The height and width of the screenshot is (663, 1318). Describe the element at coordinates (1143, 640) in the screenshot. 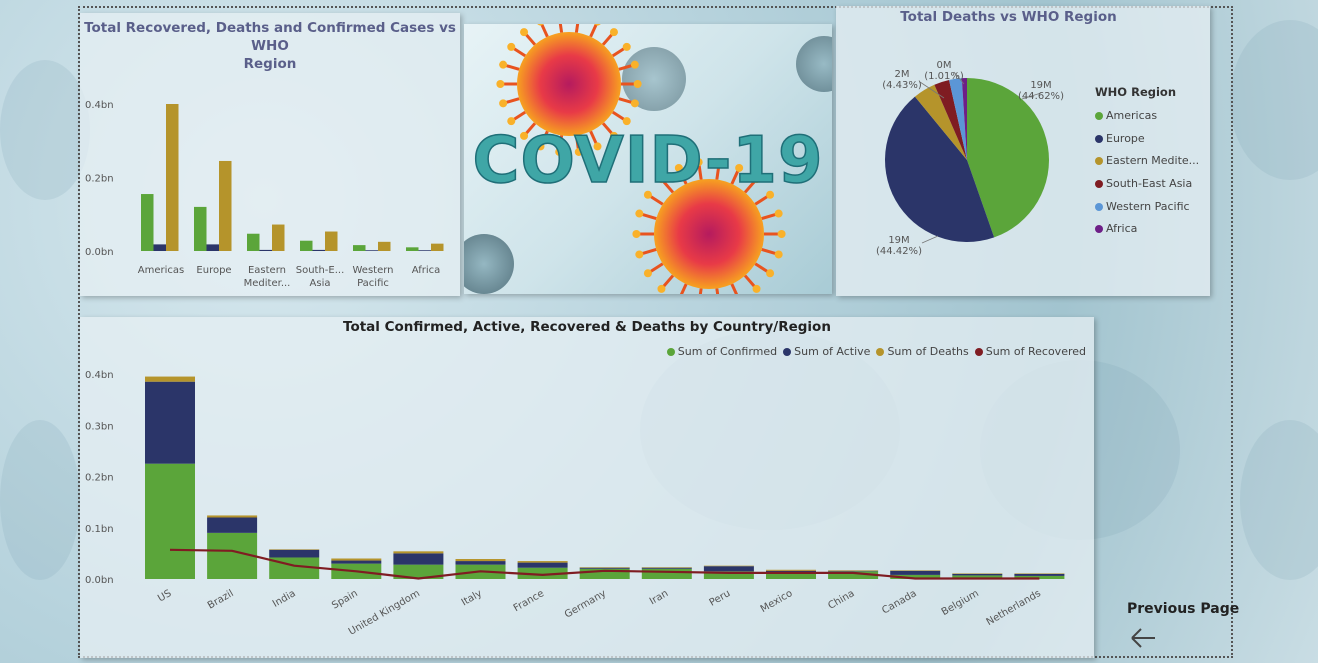

I see `back-arrow-icon` at that location.